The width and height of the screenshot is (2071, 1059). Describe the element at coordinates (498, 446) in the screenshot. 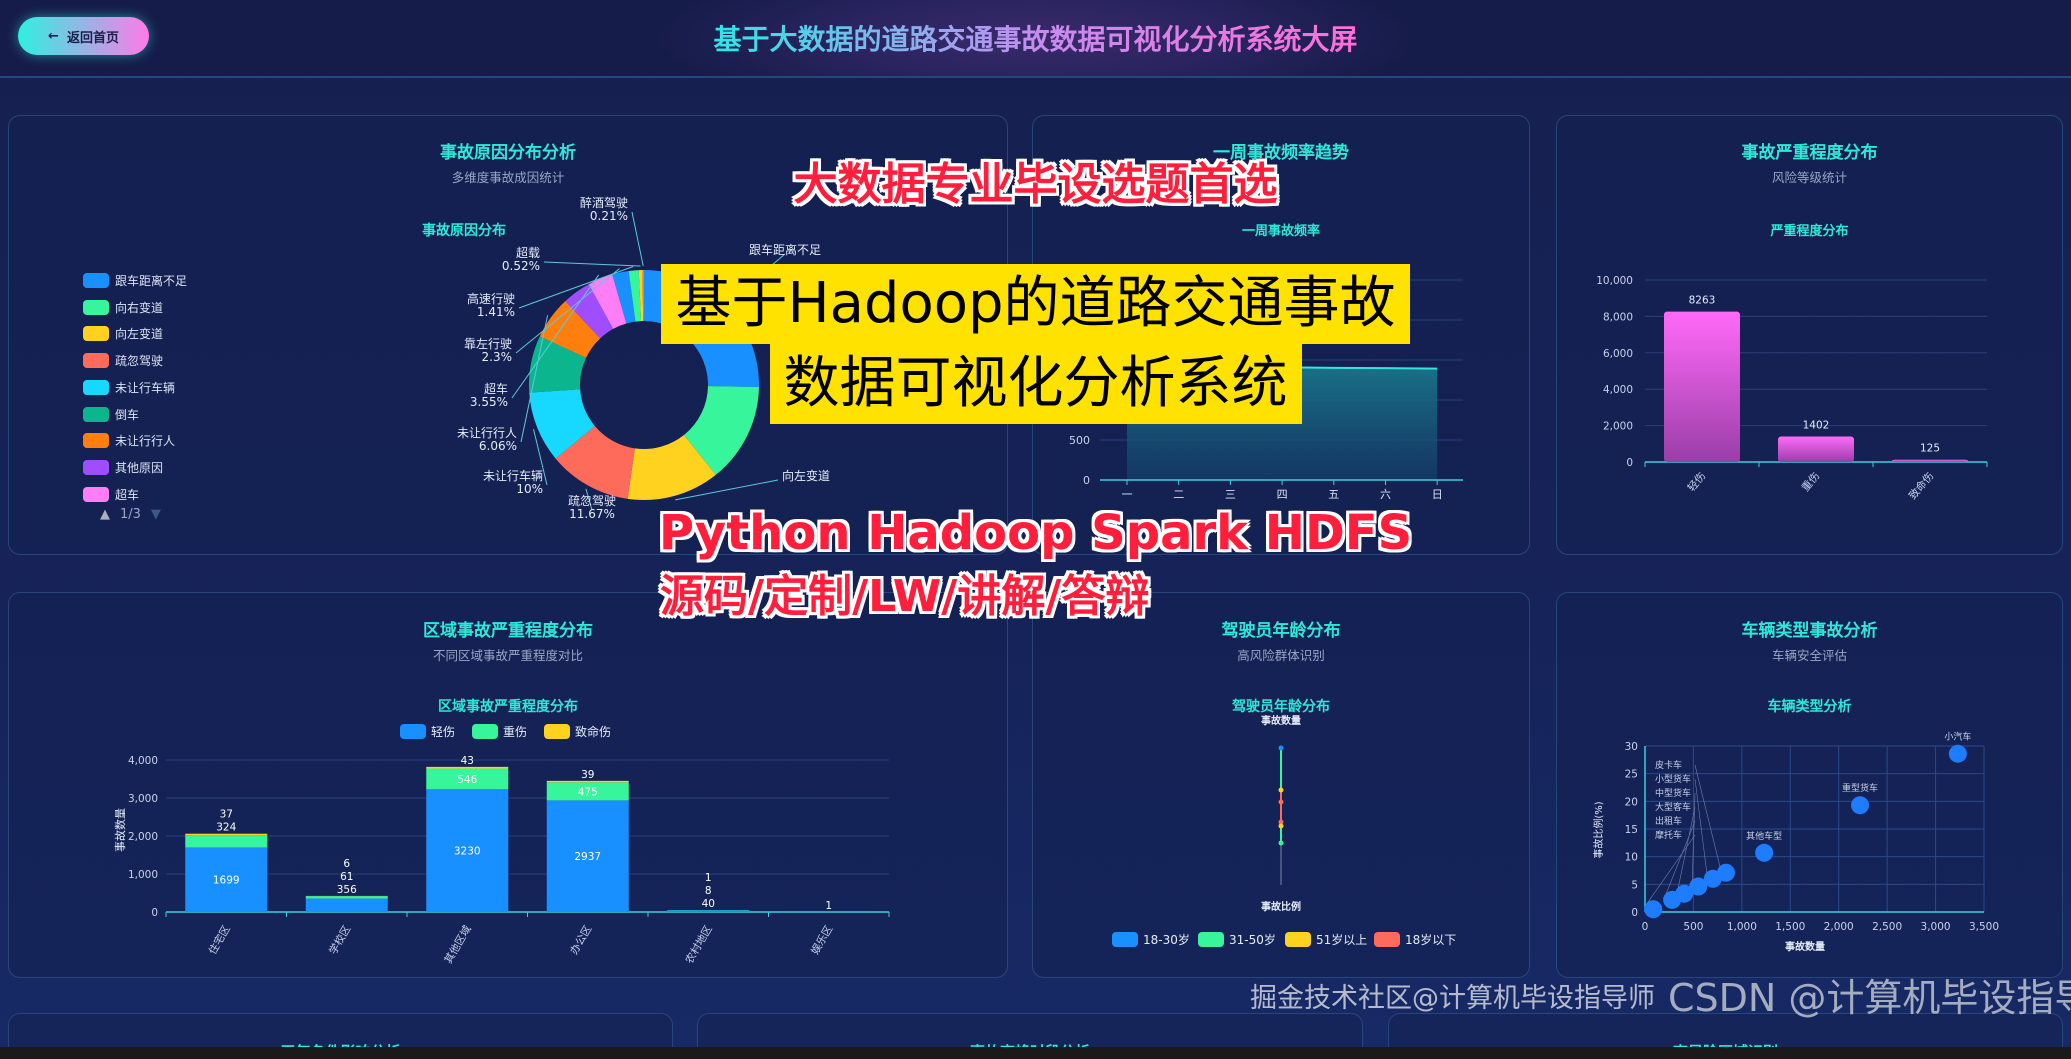

I see `slice-percent: 6.06%` at that location.